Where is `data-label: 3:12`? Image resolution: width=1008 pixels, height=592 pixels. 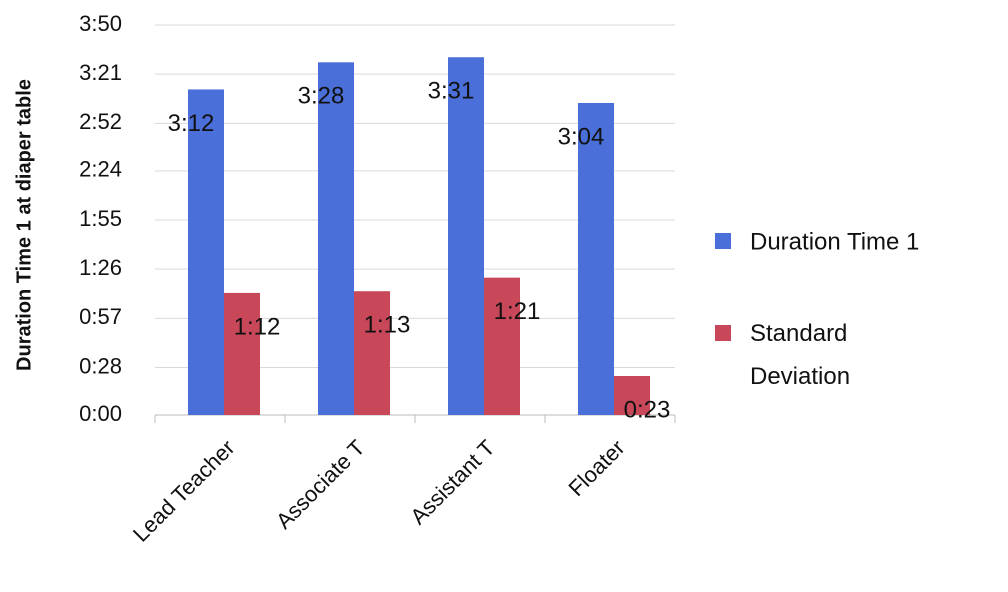 data-label: 3:12 is located at coordinates (191, 123).